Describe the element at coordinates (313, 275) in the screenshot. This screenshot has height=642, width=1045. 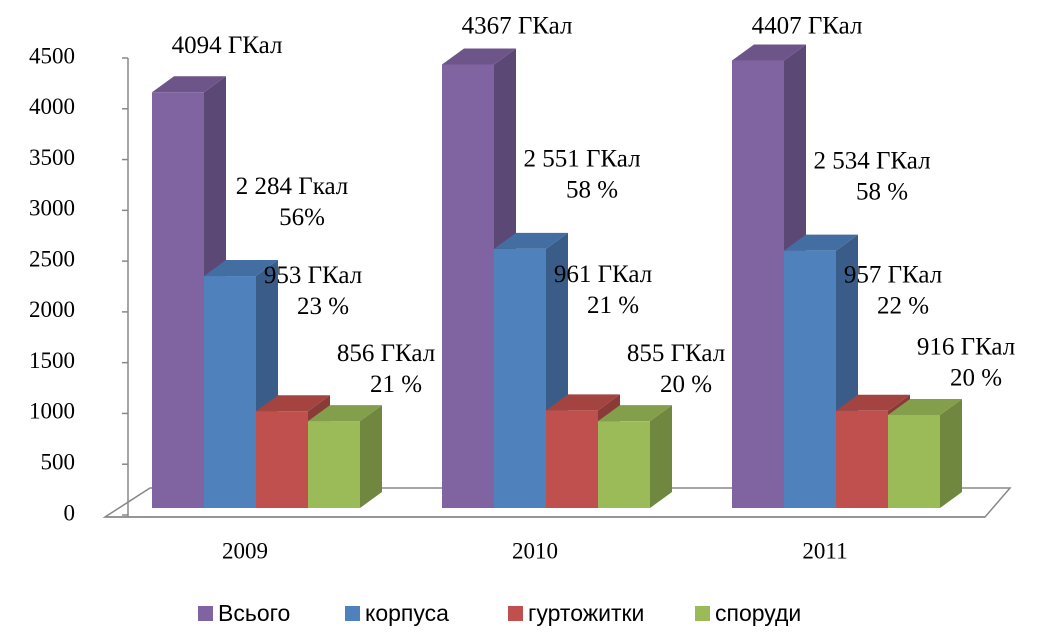
I see `data-label: 953 ГКал` at that location.